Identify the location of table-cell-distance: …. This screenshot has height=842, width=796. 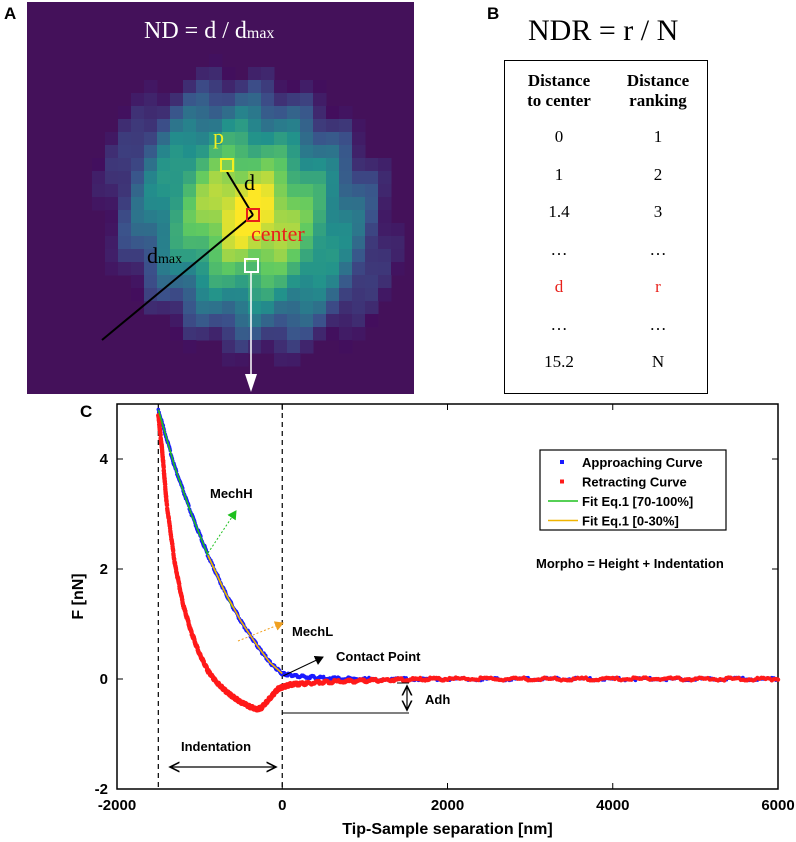
(559, 324).